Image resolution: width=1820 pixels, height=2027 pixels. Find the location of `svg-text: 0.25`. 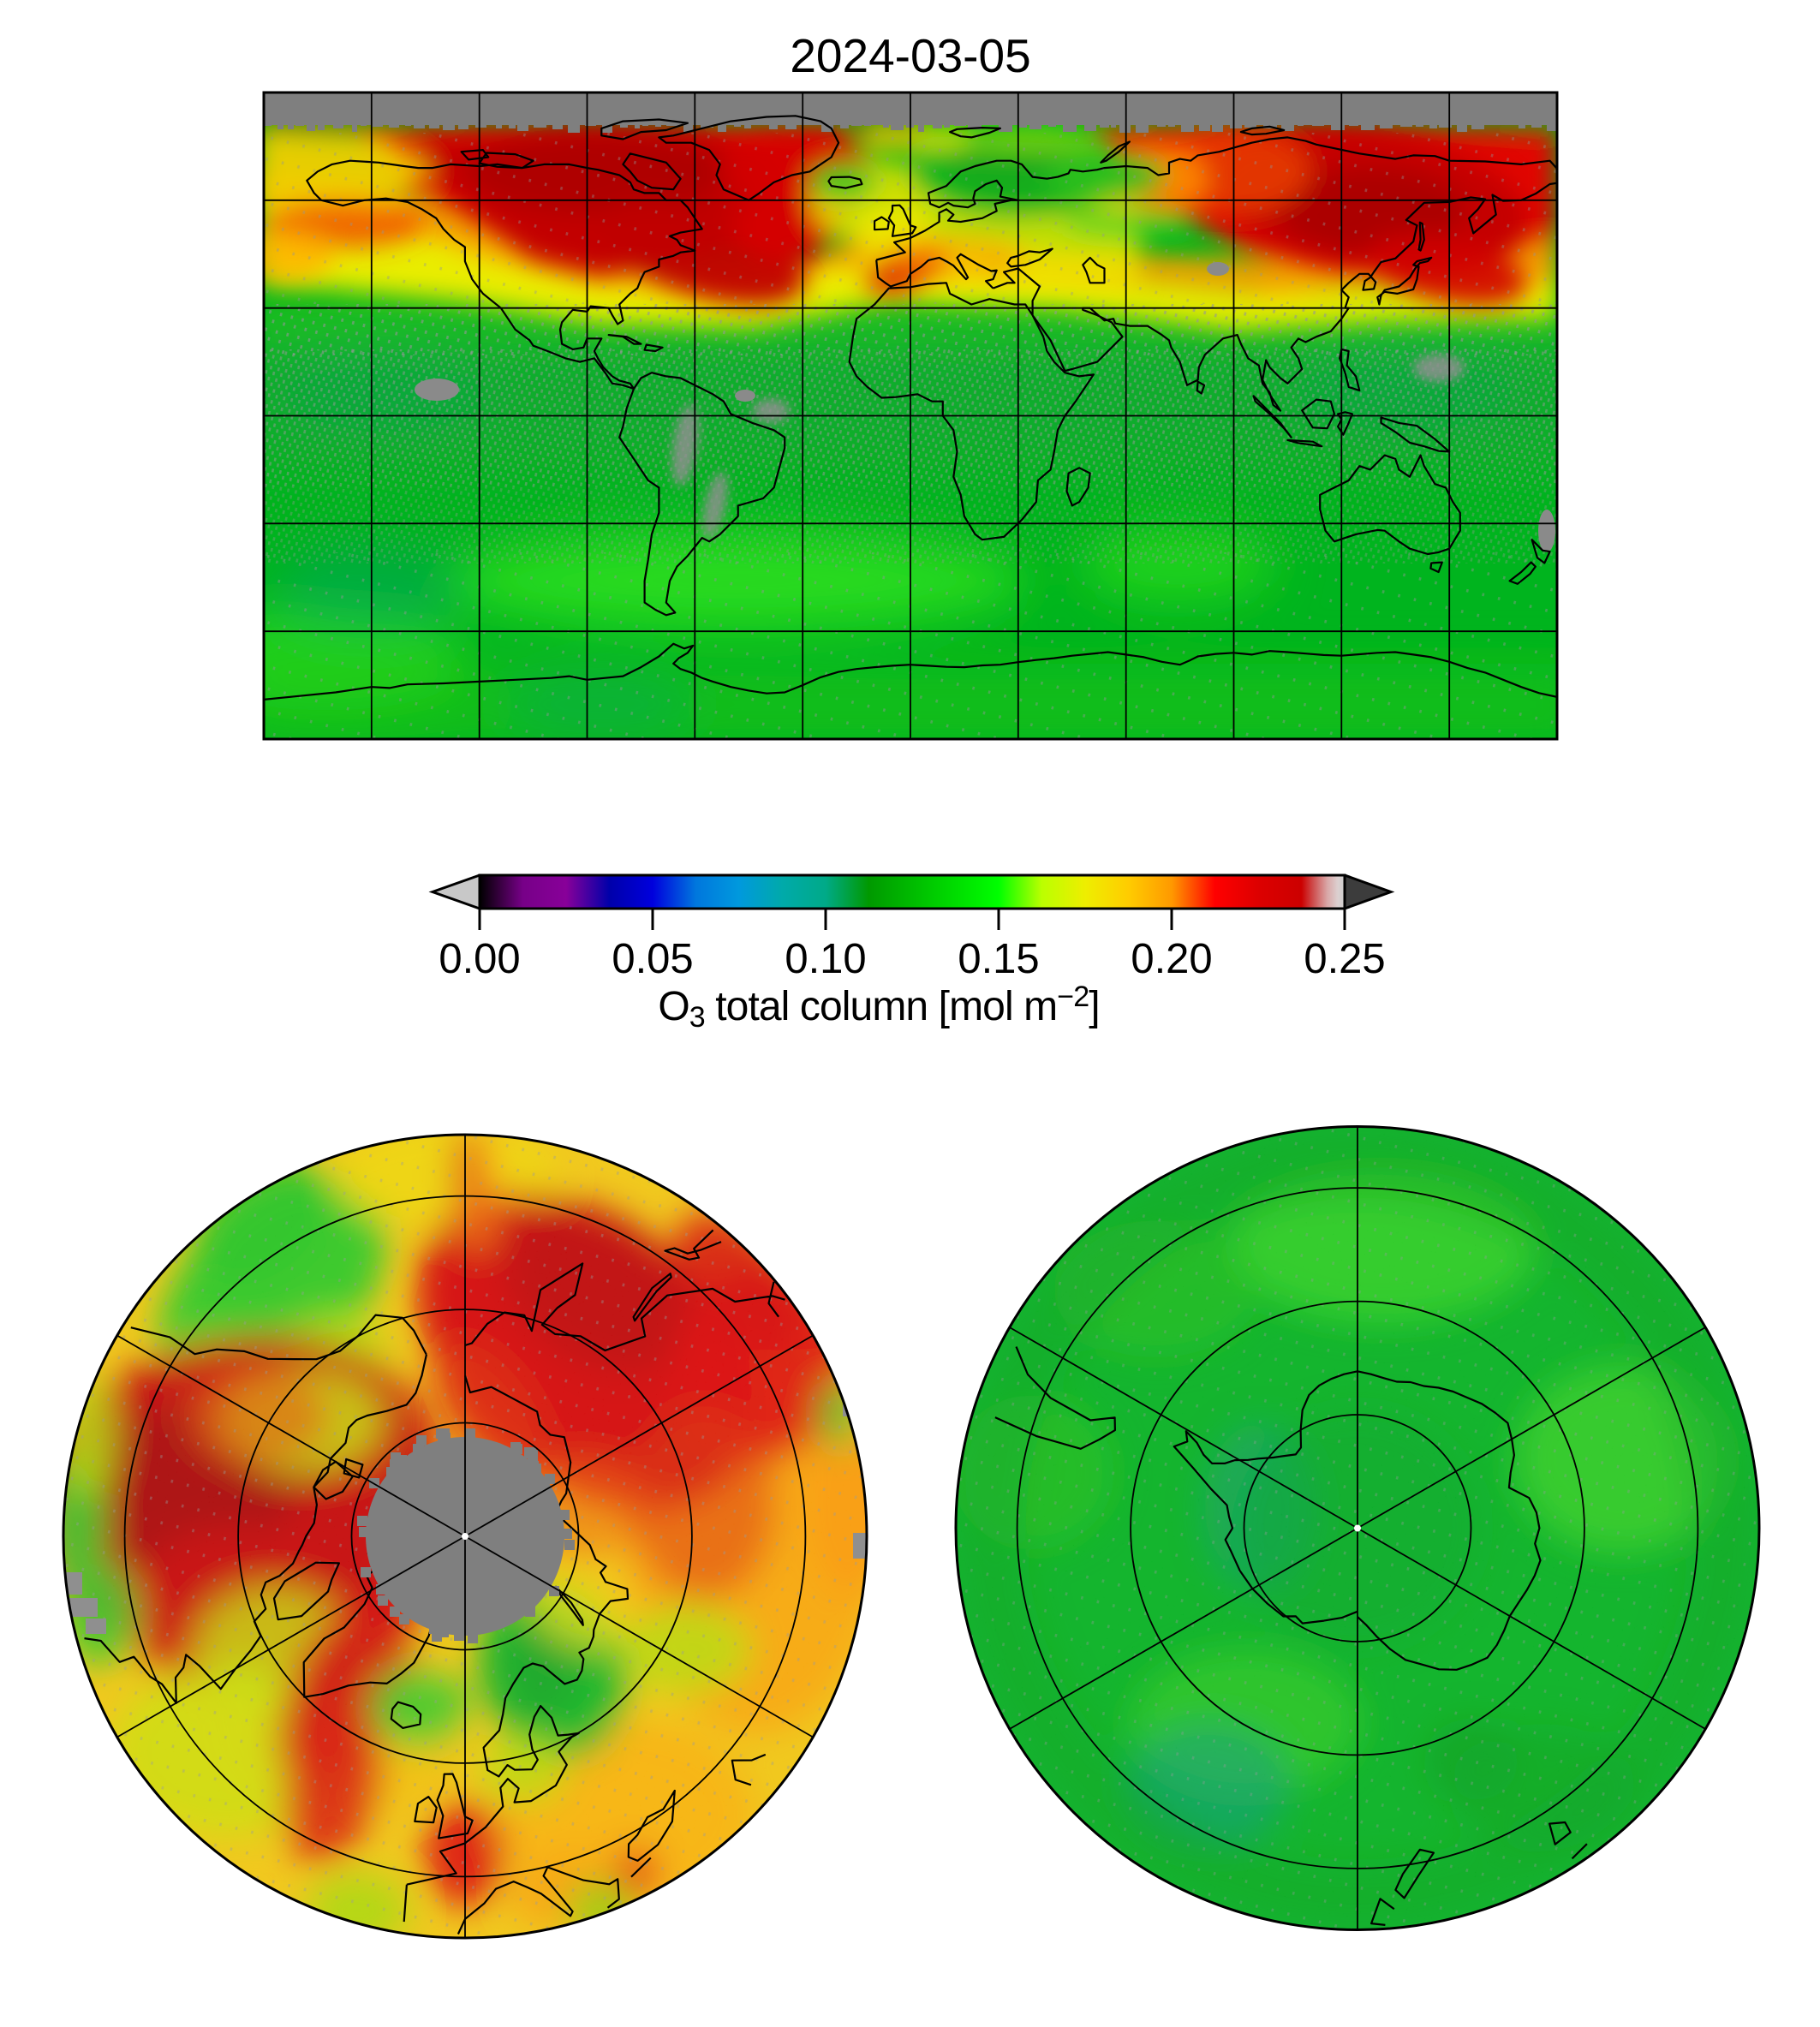

svg-text: 0.25 is located at coordinates (1345, 959).